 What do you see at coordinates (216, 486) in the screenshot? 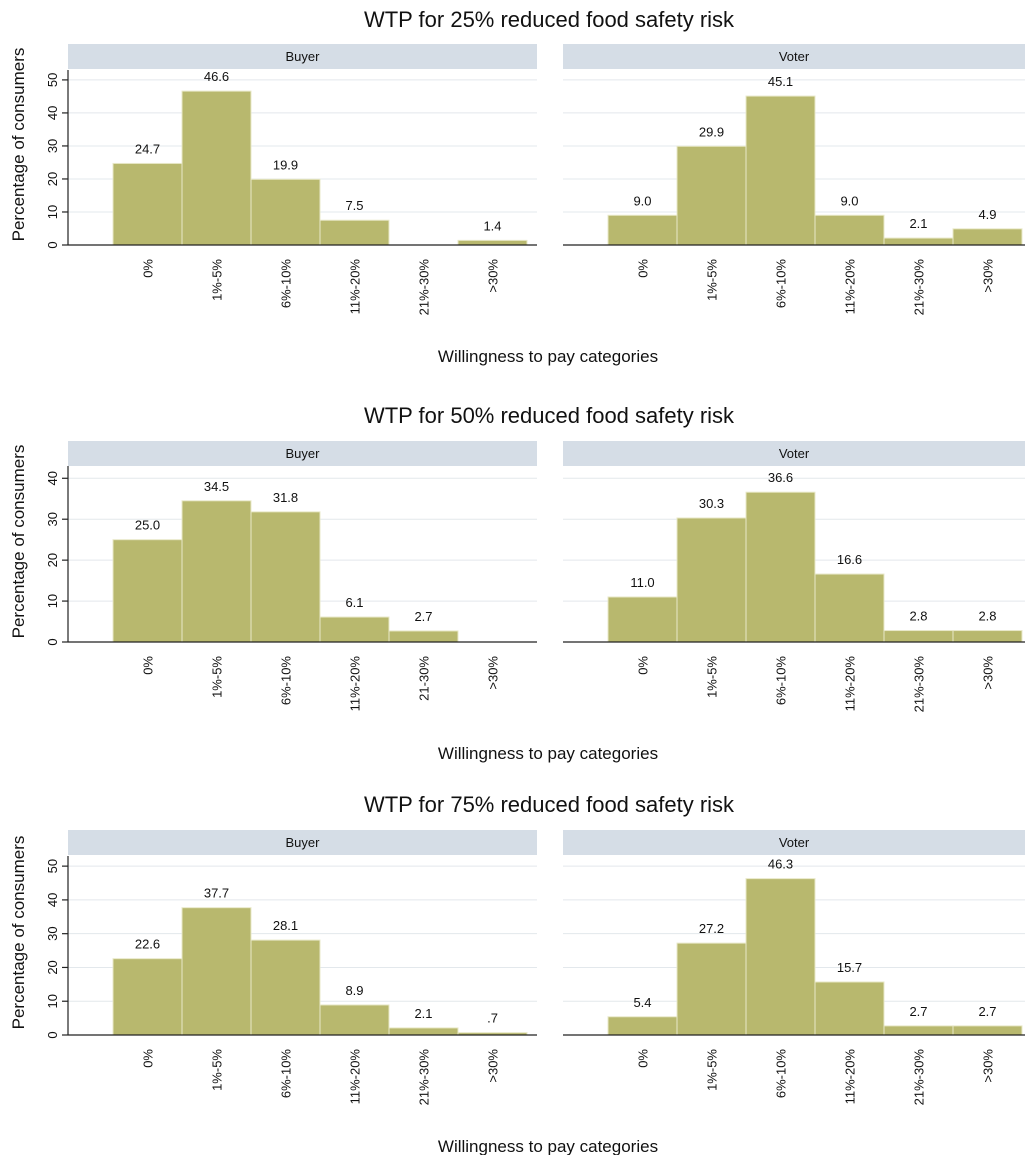
I see `value-label: 34.5` at bounding box center [216, 486].